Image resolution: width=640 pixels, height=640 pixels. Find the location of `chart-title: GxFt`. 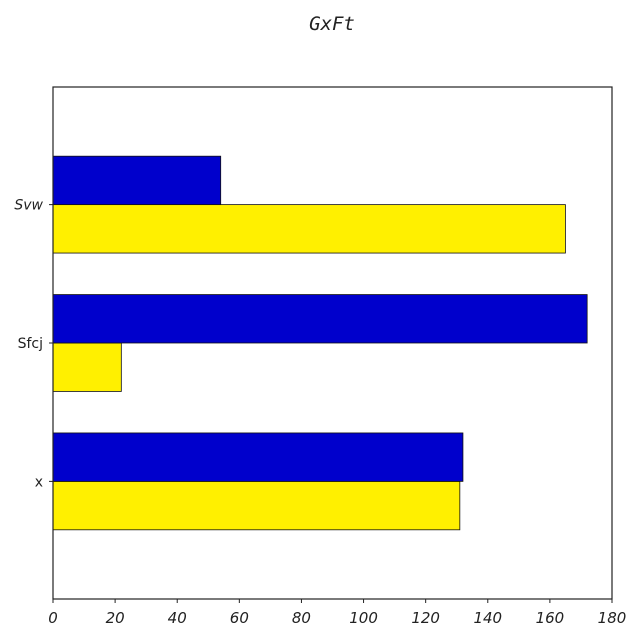

chart-title: GxFt is located at coordinates (332, 24).